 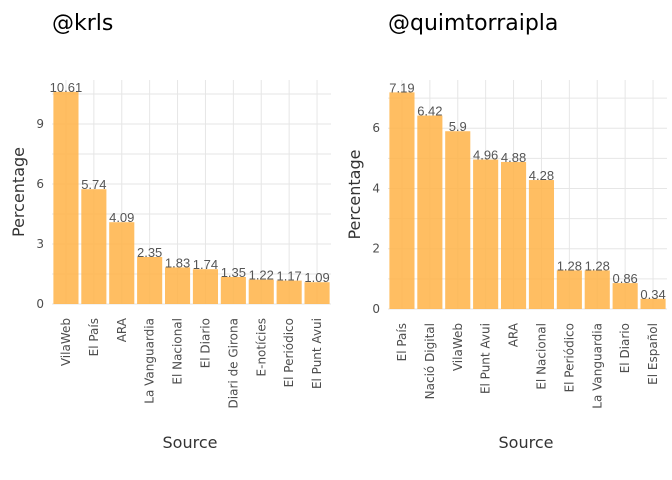 I want to click on data-label: 4.96, so click(x=485, y=155).